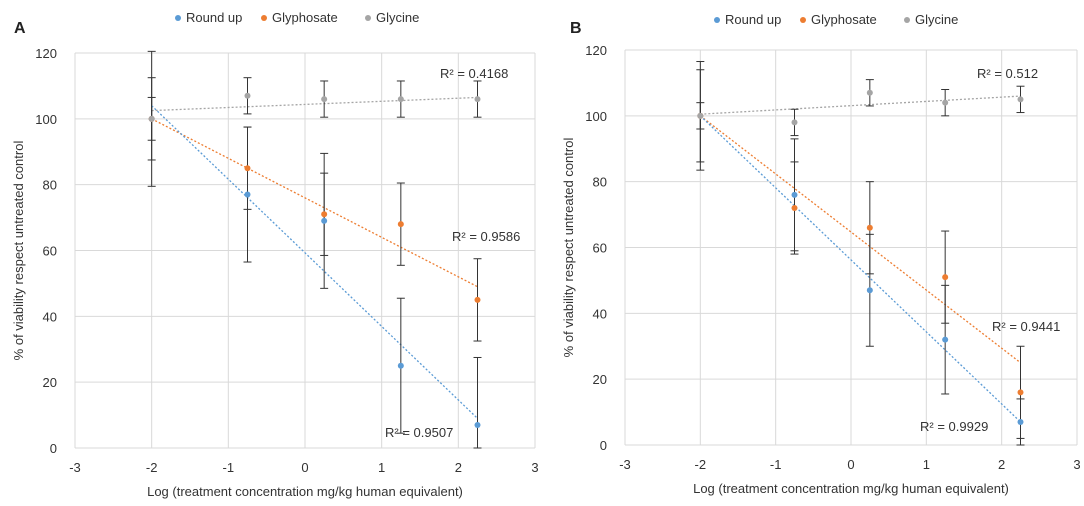 The height and width of the screenshot is (506, 1084). Describe the element at coordinates (486, 236) in the screenshot. I see `r2-label: R² = 0.9586` at that location.